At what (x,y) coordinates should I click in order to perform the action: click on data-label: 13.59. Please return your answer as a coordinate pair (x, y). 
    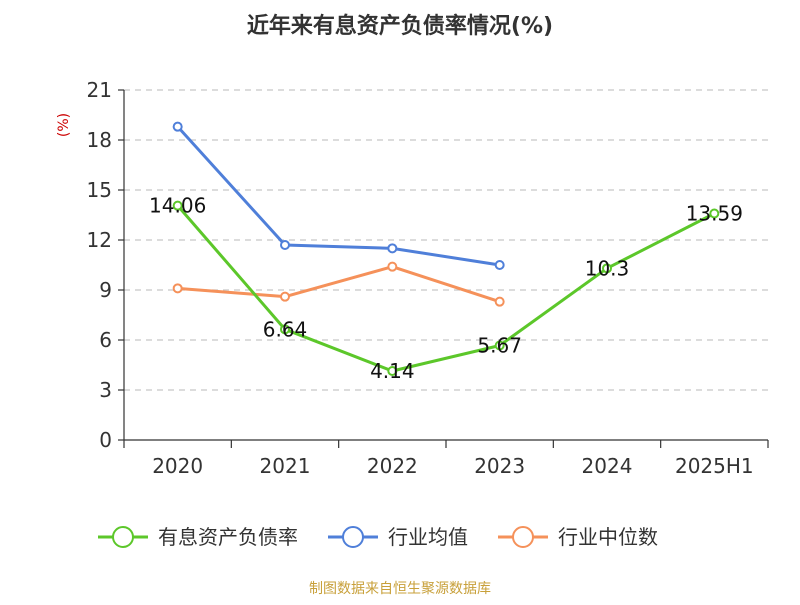
    Looking at the image, I should click on (714, 214).